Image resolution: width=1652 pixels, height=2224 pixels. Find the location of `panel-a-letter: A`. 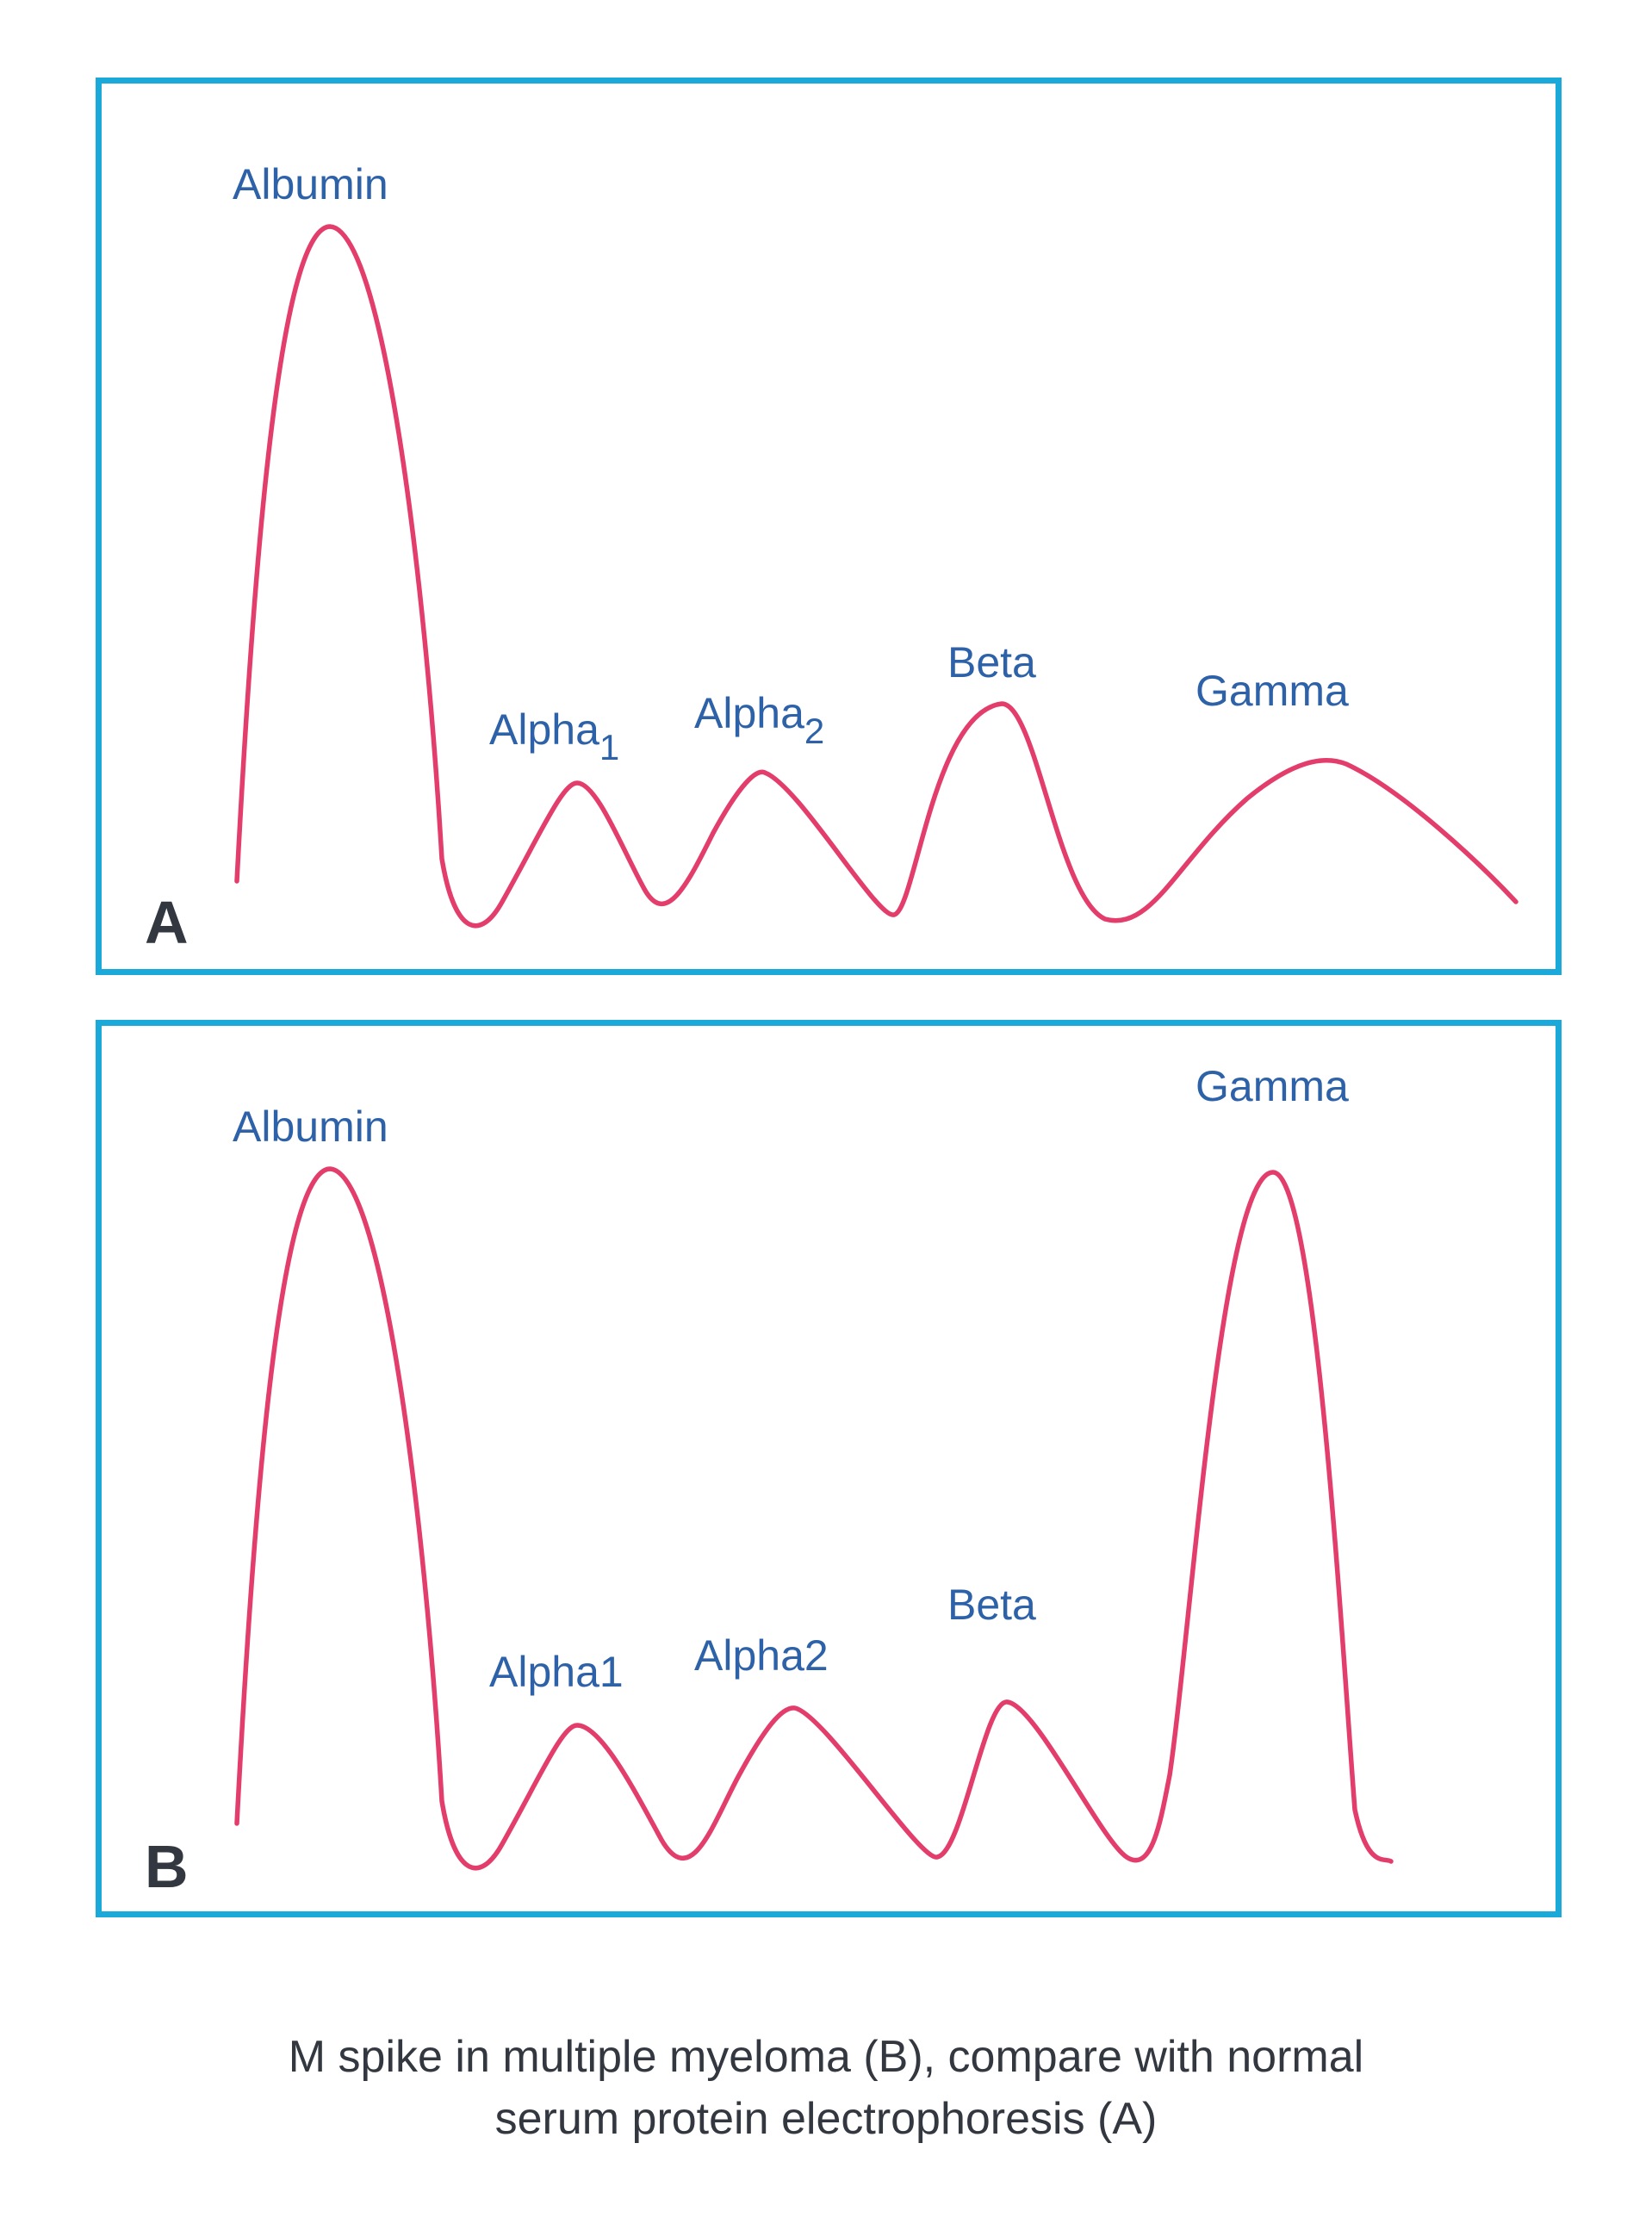

panel-a-letter: A is located at coordinates (167, 922).